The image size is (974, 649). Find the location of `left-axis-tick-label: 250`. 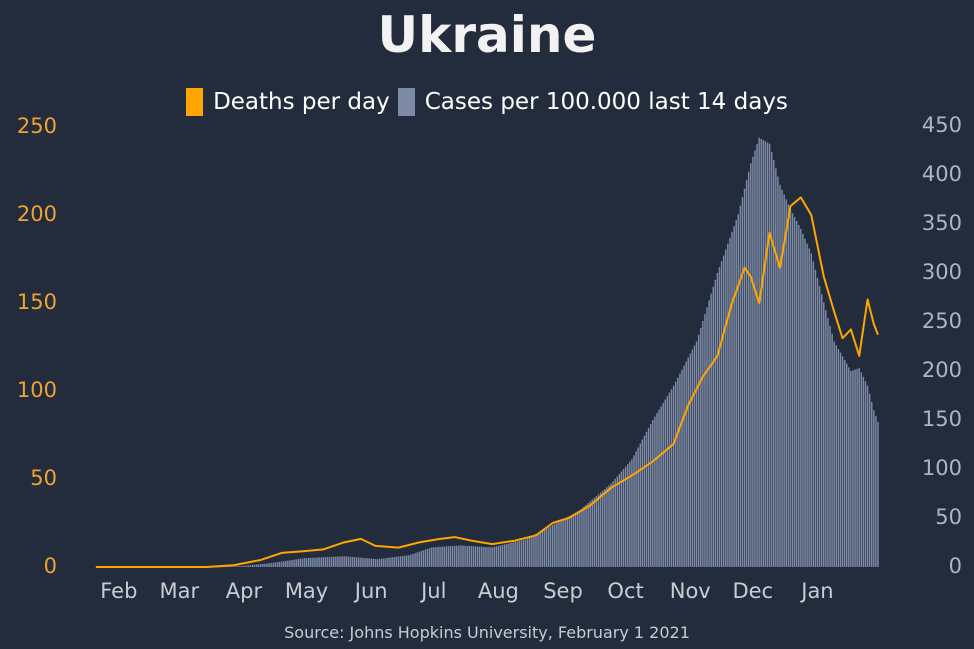

left-axis-tick-label: 250 is located at coordinates (37, 126).